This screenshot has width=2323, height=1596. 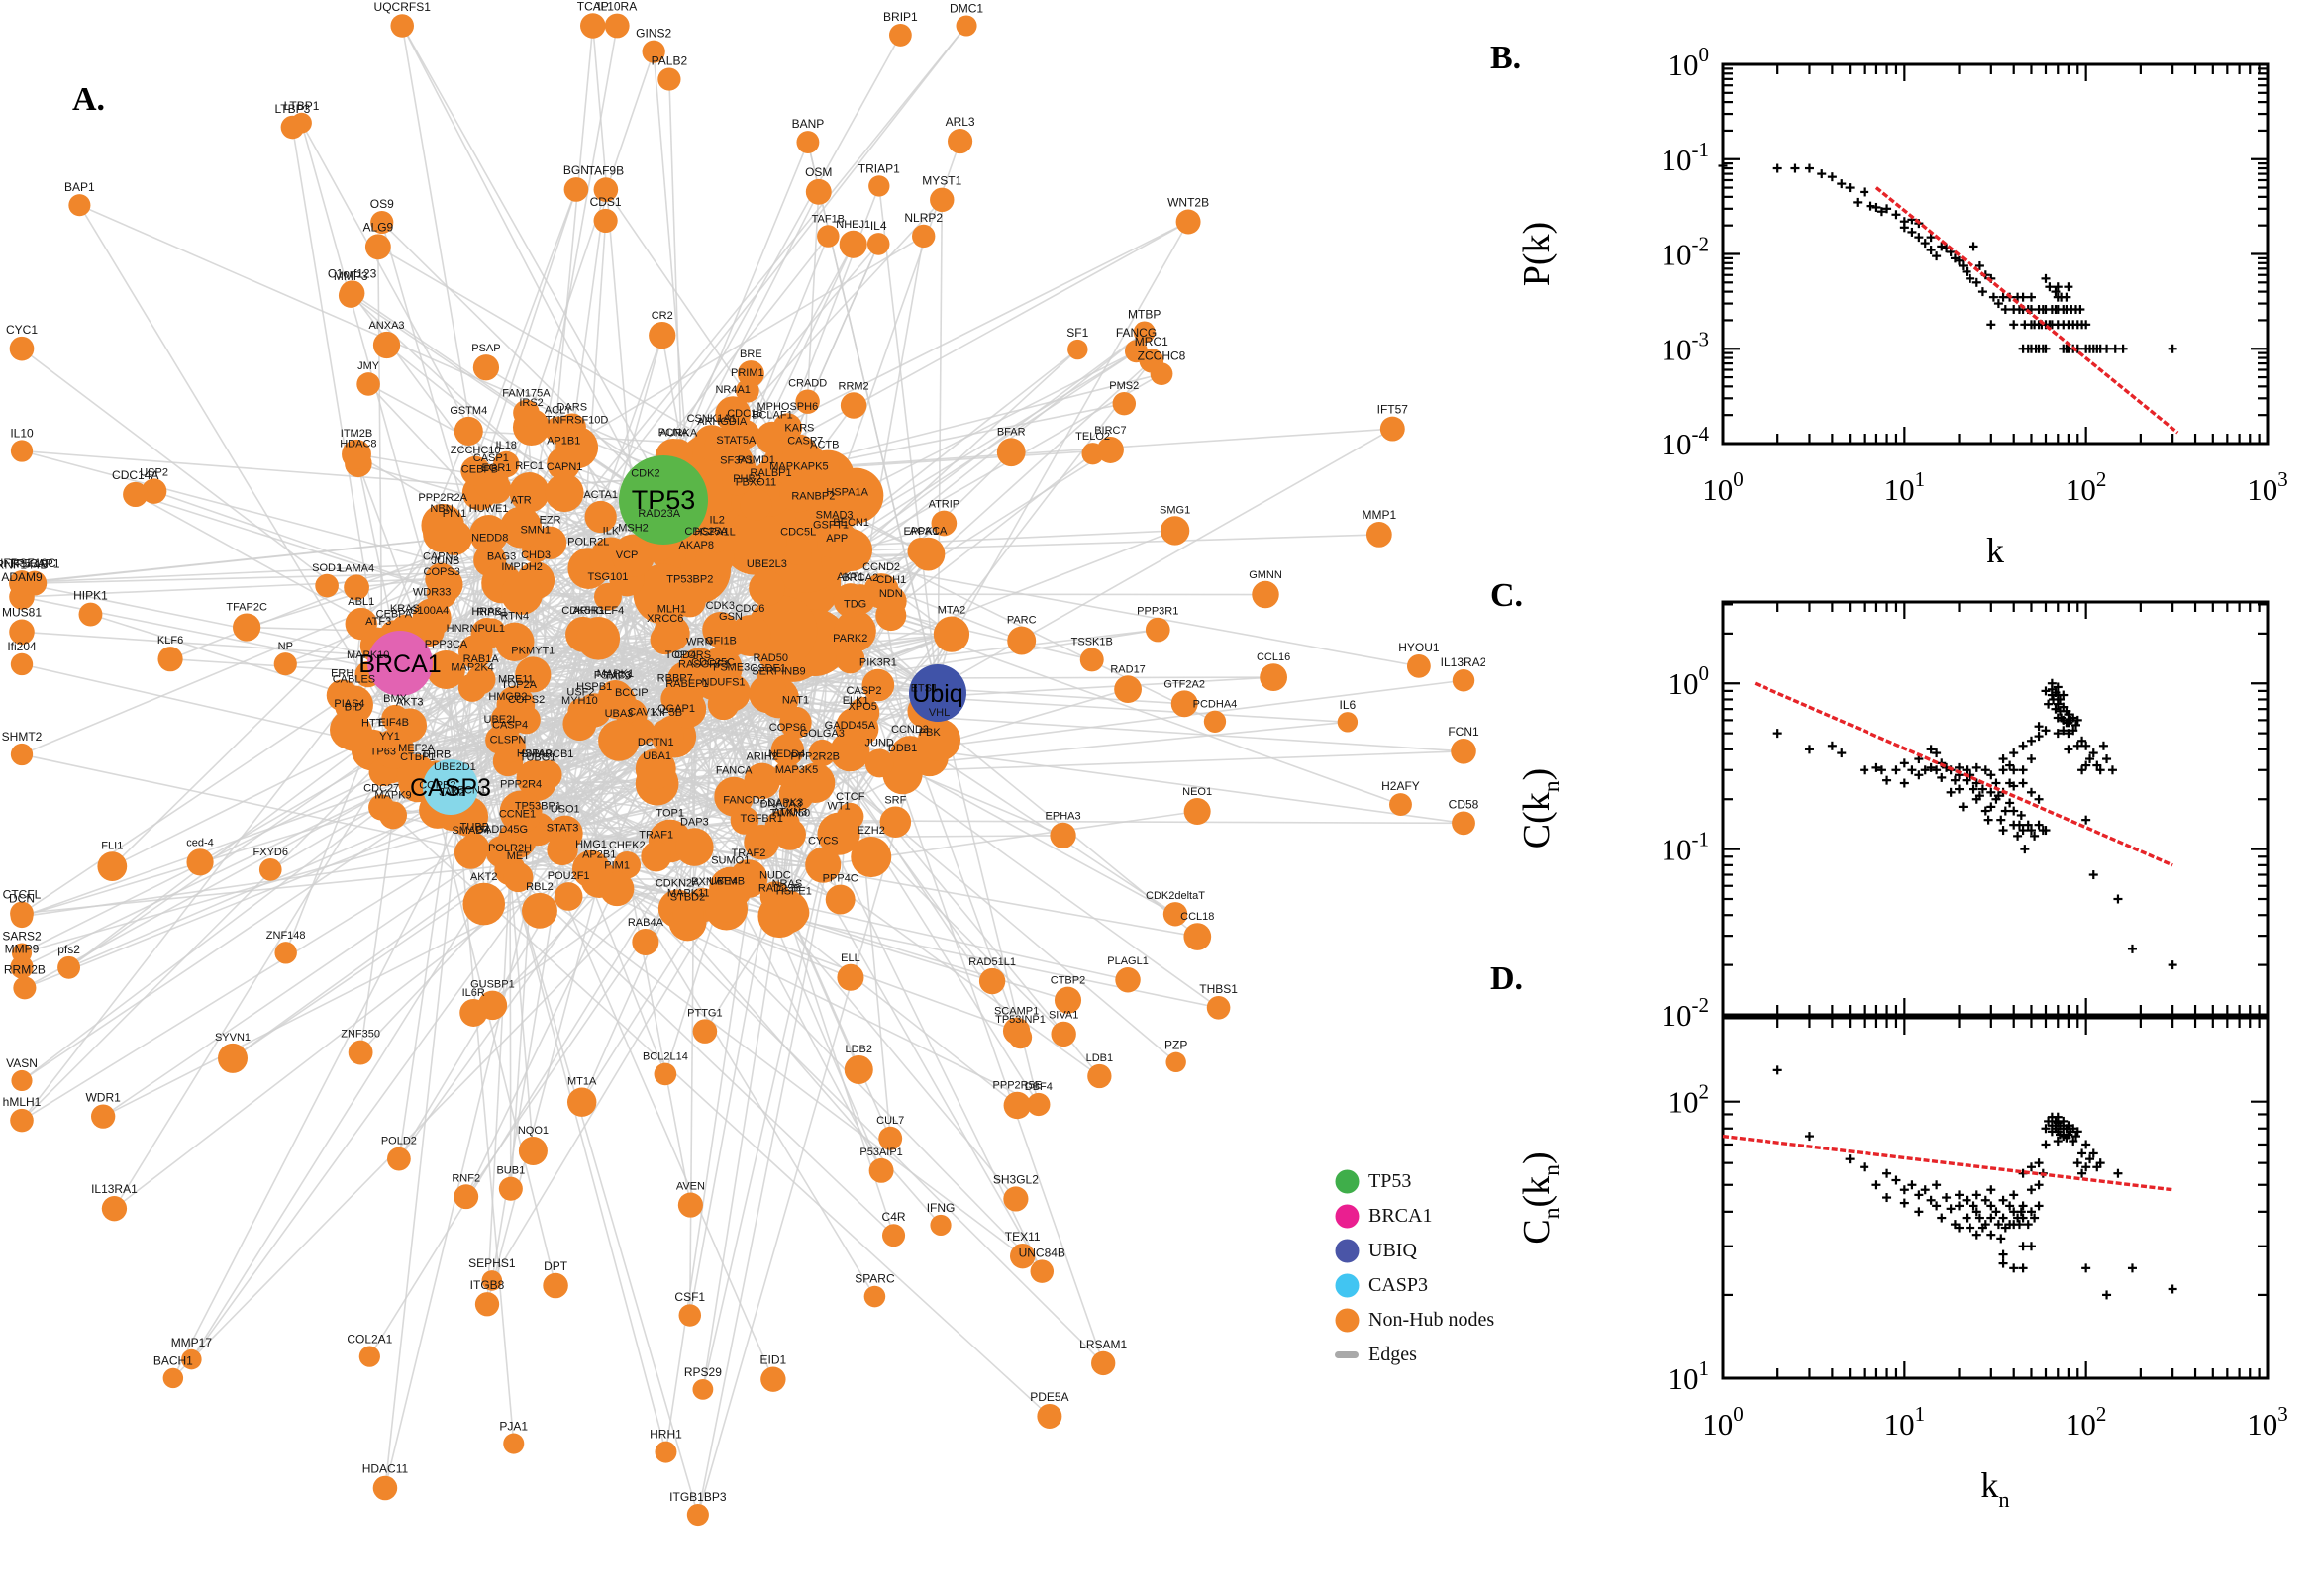 I want to click on svg-text: CSDE1, so click(x=768, y=668).